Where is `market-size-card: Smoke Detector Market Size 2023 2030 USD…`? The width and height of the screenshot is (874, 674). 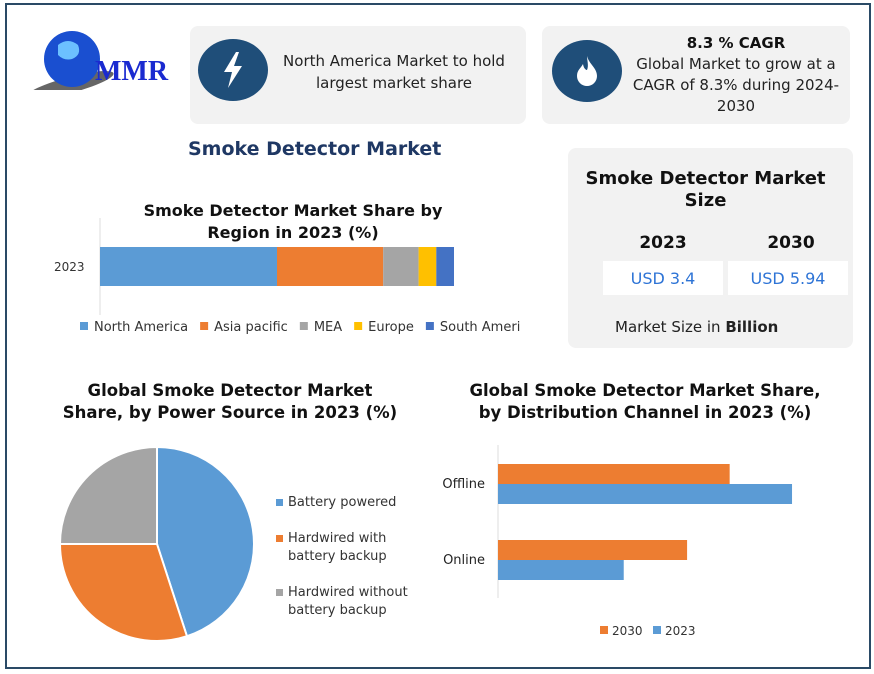 market-size-card: Smoke Detector Market Size 2023 2030 USD… is located at coordinates (710, 248).